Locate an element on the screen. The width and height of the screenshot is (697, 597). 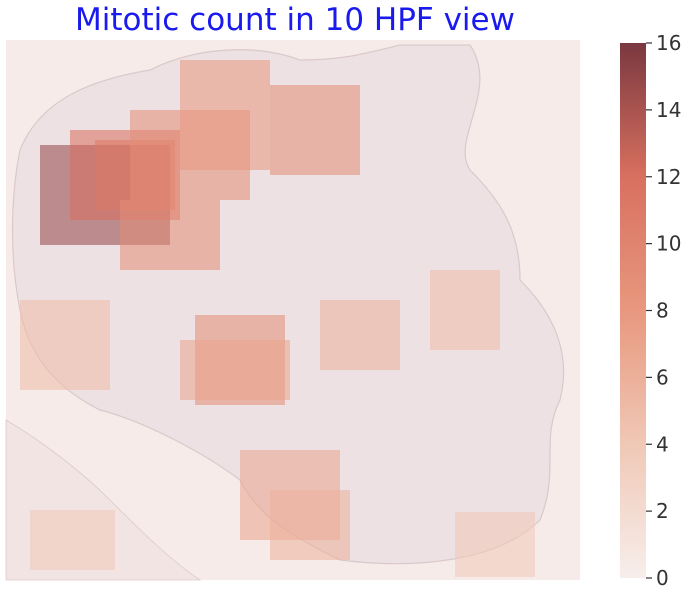
hotspot-lower-center is located at coordinates (310, 525).